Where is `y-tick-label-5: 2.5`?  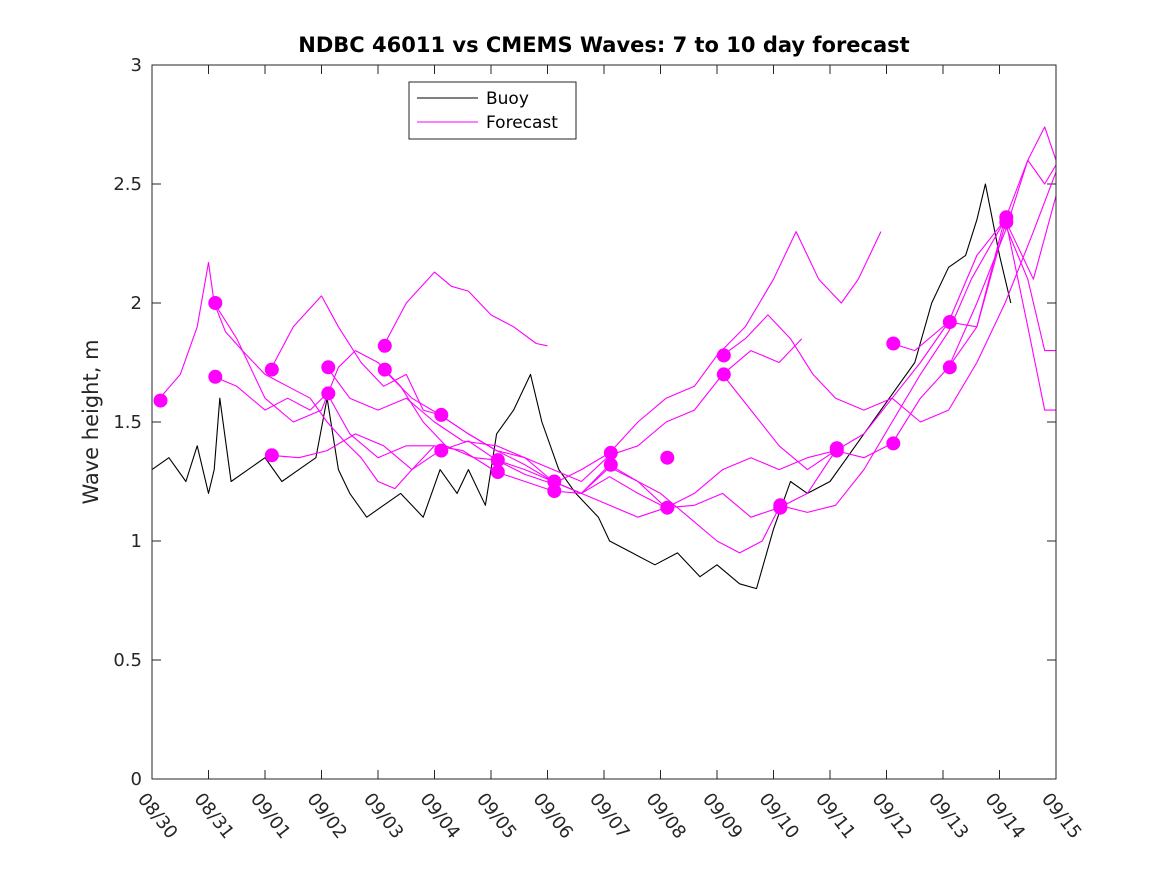 y-tick-label-5: 2.5 is located at coordinates (127, 184).